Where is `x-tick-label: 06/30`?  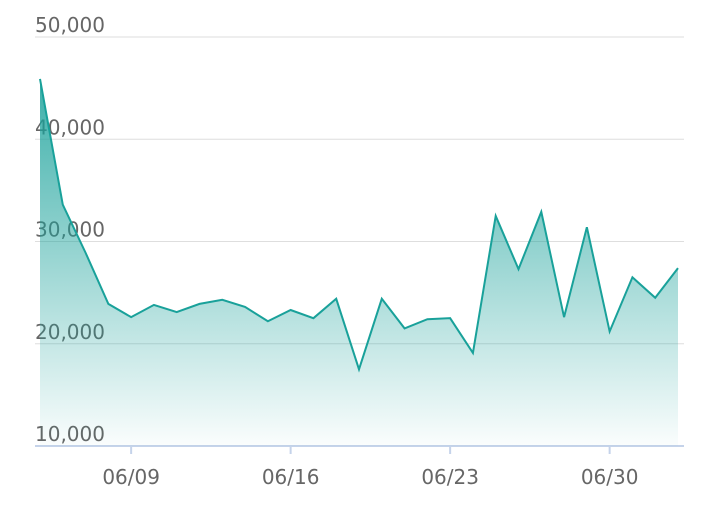 x-tick-label: 06/30 is located at coordinates (610, 477).